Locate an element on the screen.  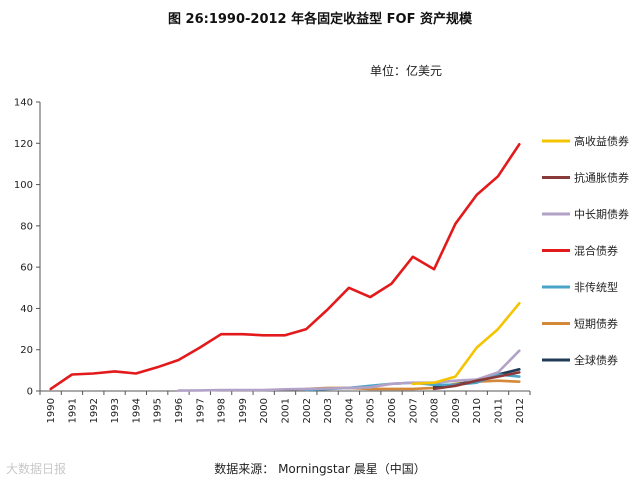
x-tick-label: 2001 is located at coordinates (286, 410).